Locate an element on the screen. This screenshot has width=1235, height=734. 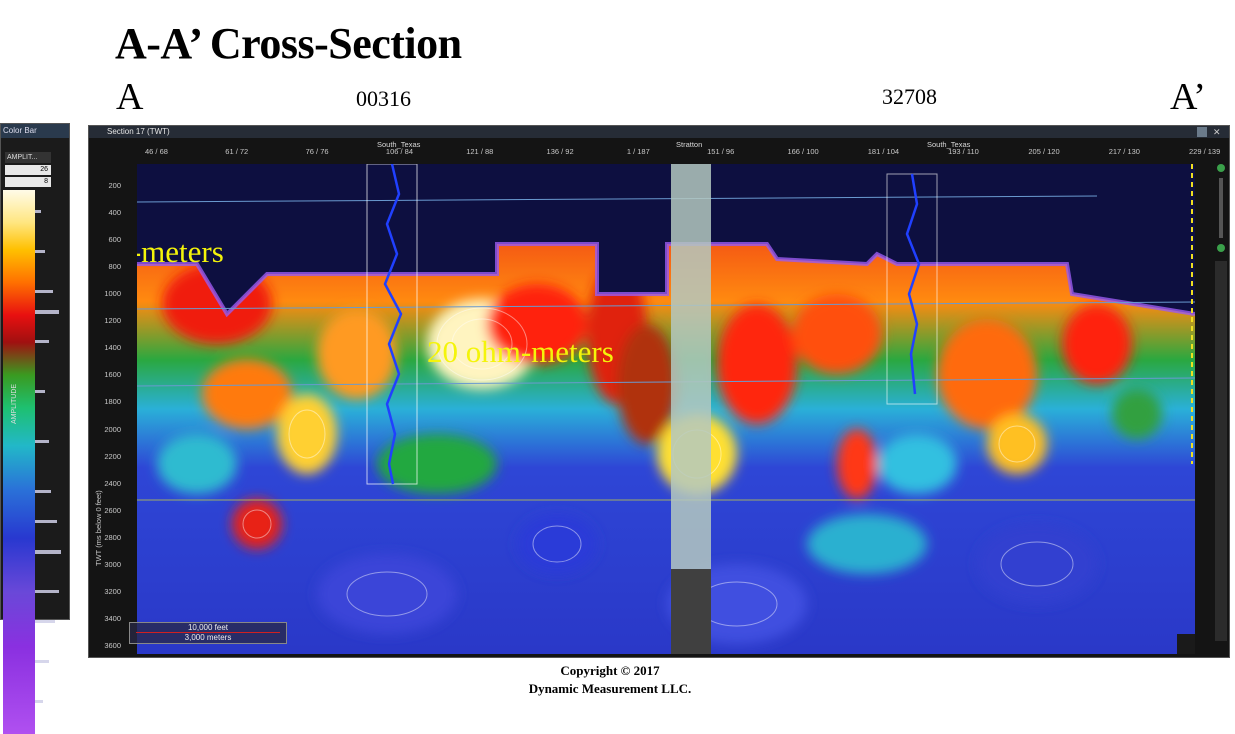
y-tick-label: 2200 is located at coordinates (112, 456).